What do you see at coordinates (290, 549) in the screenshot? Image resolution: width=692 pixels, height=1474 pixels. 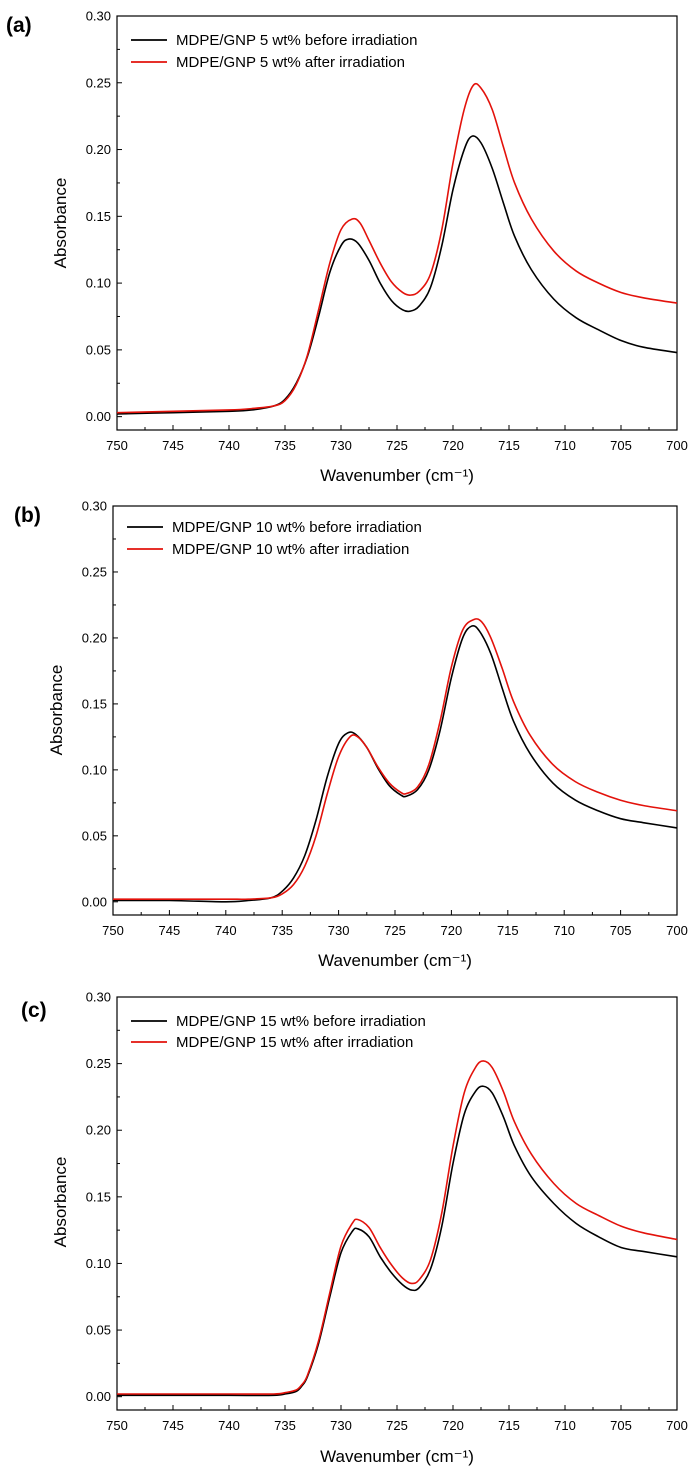 I see `legend-label-after: MDPE/GNP 10 wt% after irradiation` at bounding box center [290, 549].